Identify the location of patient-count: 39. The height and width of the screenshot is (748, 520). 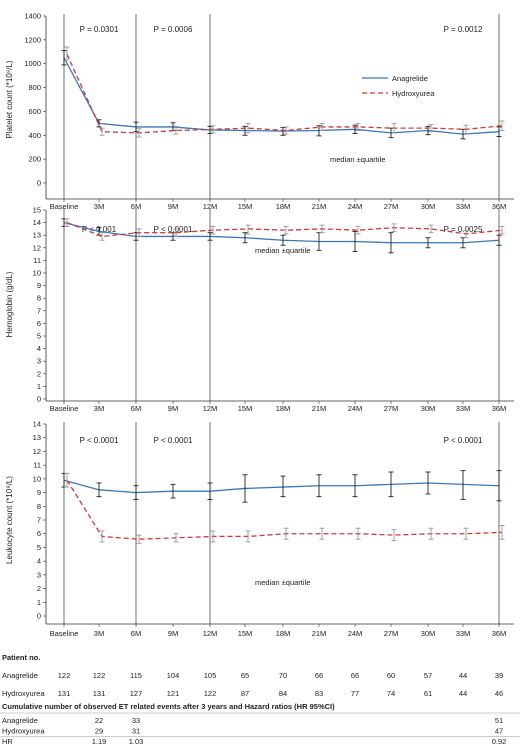
(499, 675).